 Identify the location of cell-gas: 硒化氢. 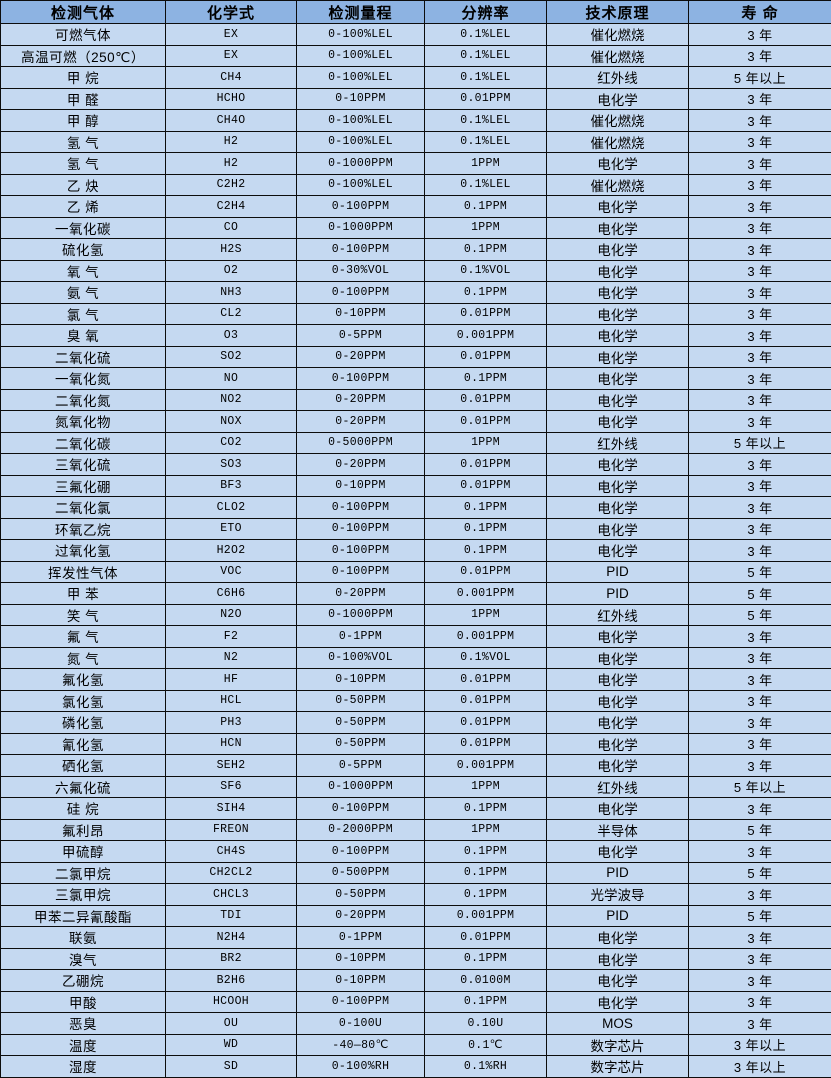
(83, 766).